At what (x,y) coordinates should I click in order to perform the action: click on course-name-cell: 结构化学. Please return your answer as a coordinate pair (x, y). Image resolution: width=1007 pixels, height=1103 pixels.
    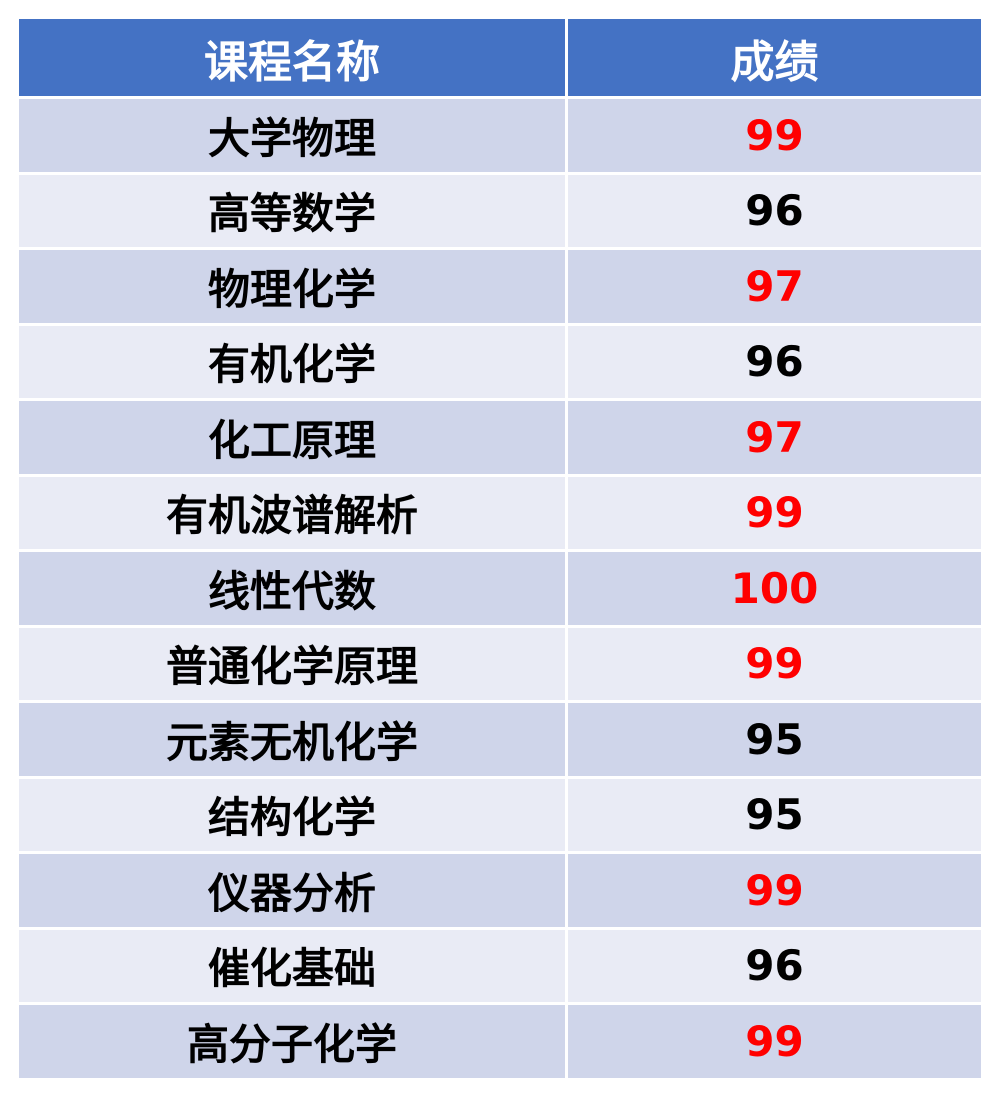
    Looking at the image, I should click on (292, 814).